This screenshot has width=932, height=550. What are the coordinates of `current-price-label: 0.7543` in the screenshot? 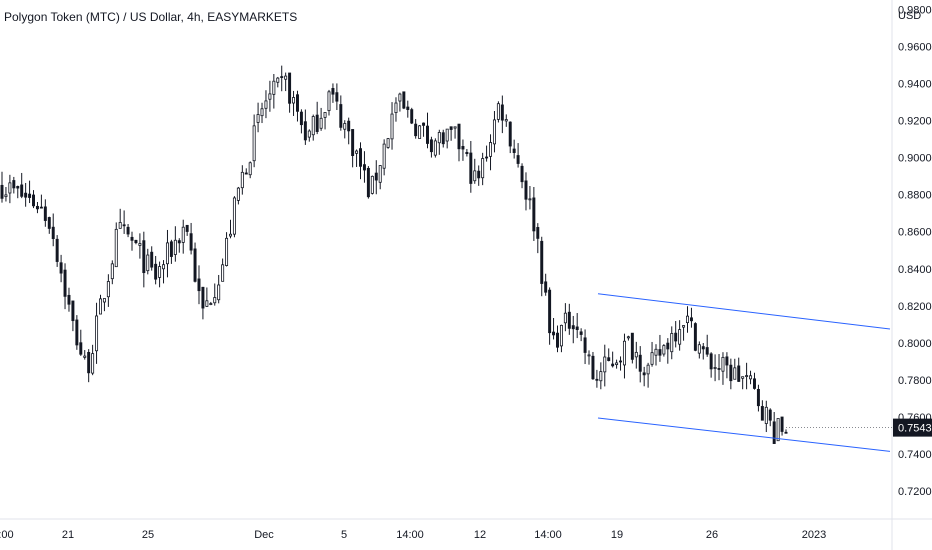 It's located at (915, 429).